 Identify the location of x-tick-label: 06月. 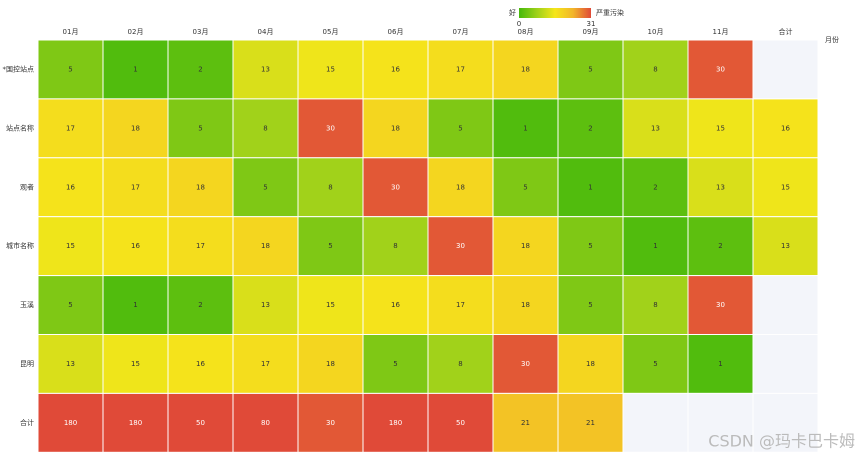
(396, 32).